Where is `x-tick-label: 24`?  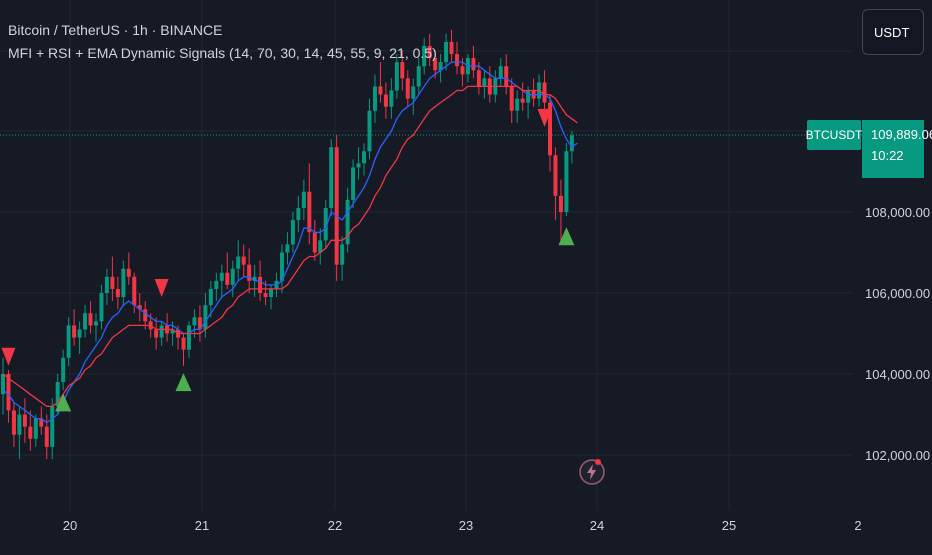
x-tick-label: 24 is located at coordinates (597, 525).